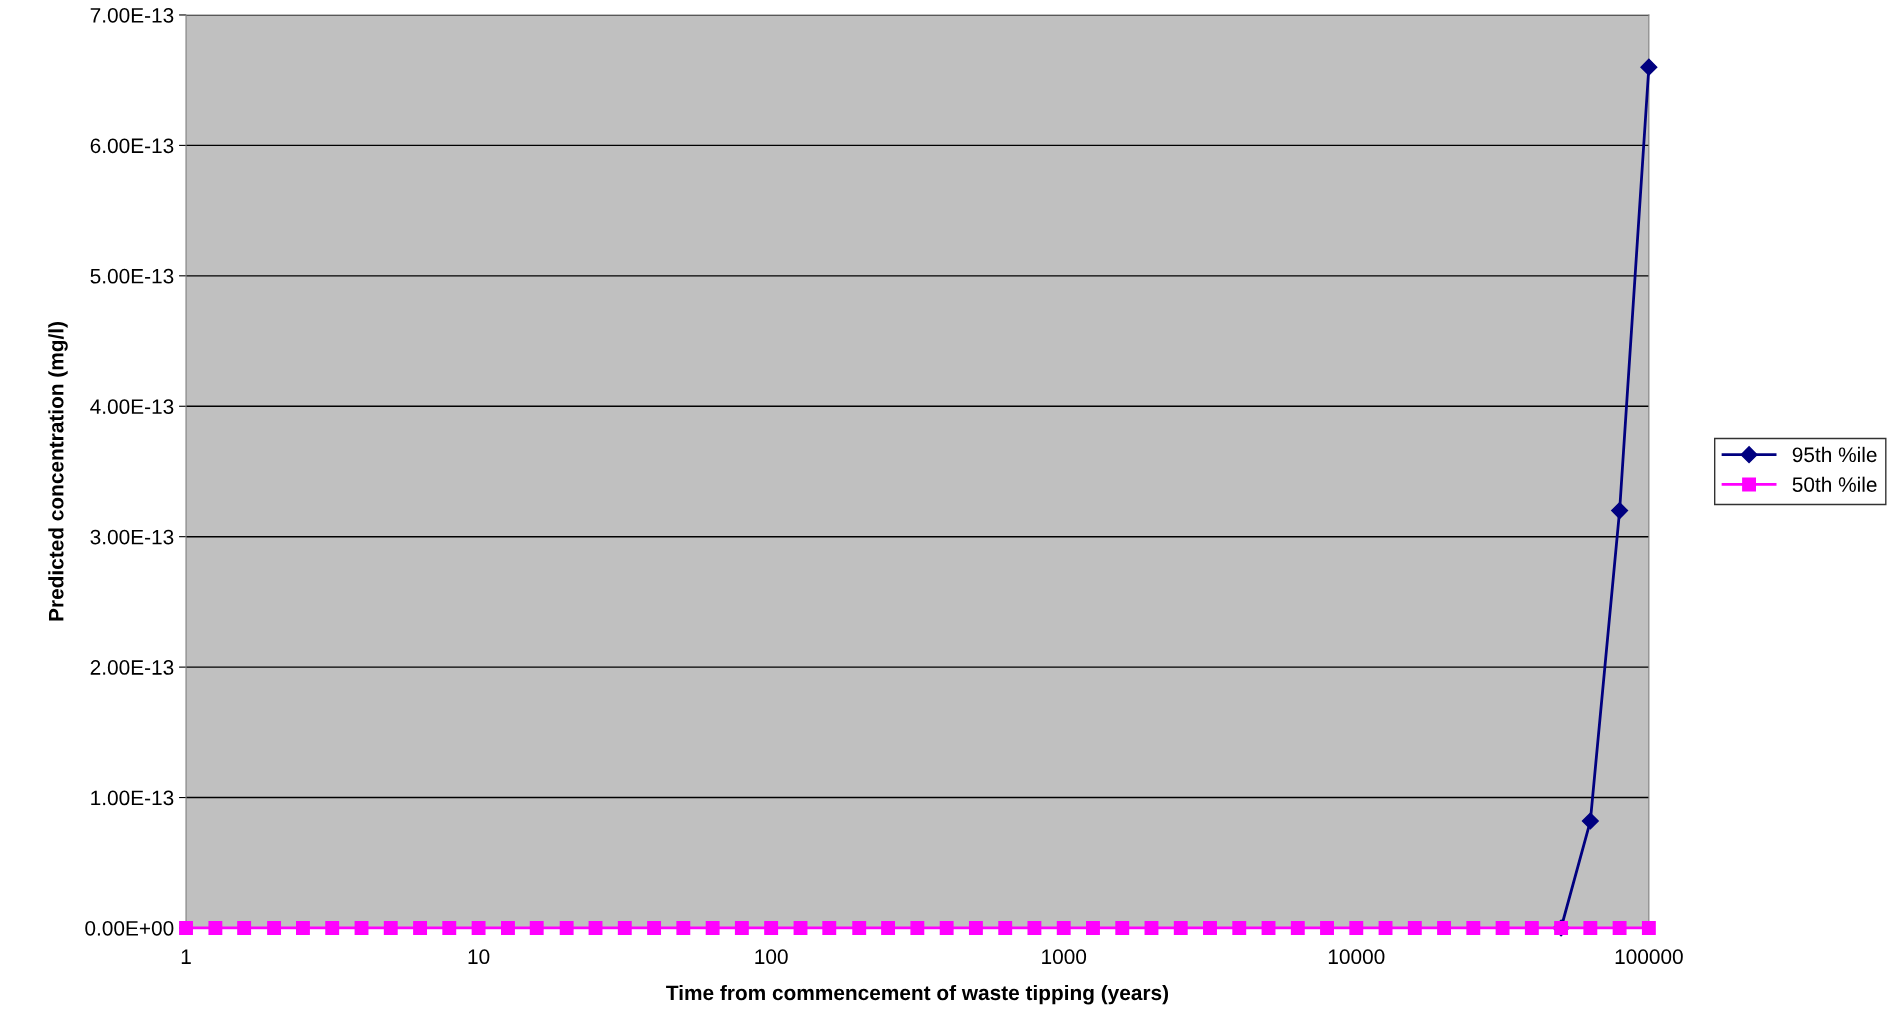 This screenshot has width=1904, height=1032. Describe the element at coordinates (1834, 484) in the screenshot. I see `legend-label: 50th %ile` at that location.